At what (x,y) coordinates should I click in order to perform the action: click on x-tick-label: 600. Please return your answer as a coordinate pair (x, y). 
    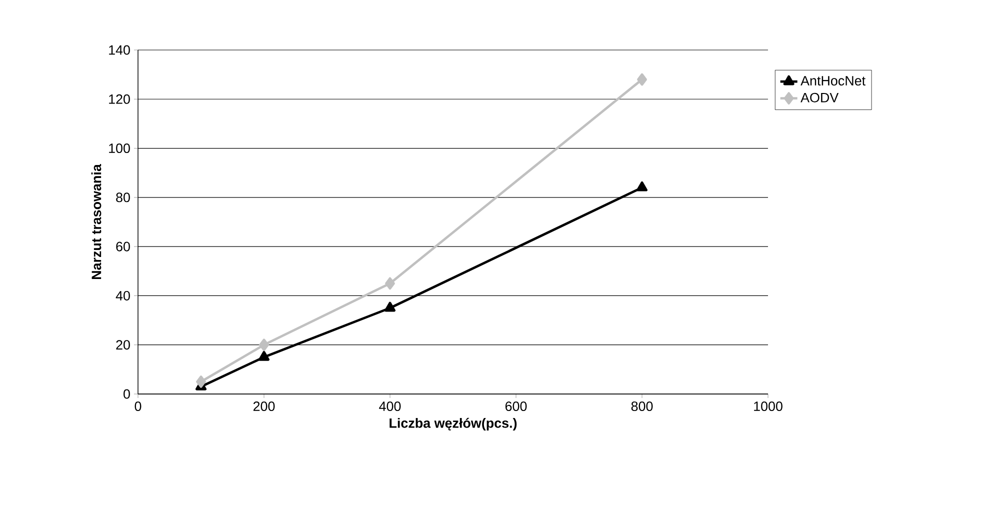
    Looking at the image, I should click on (516, 407).